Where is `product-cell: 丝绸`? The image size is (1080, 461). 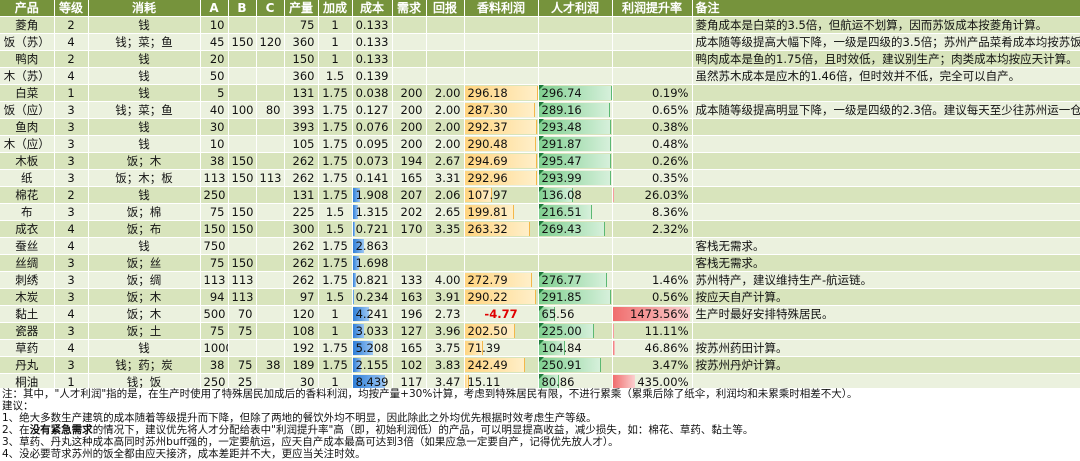 product-cell: 丝绸 is located at coordinates (27, 263).